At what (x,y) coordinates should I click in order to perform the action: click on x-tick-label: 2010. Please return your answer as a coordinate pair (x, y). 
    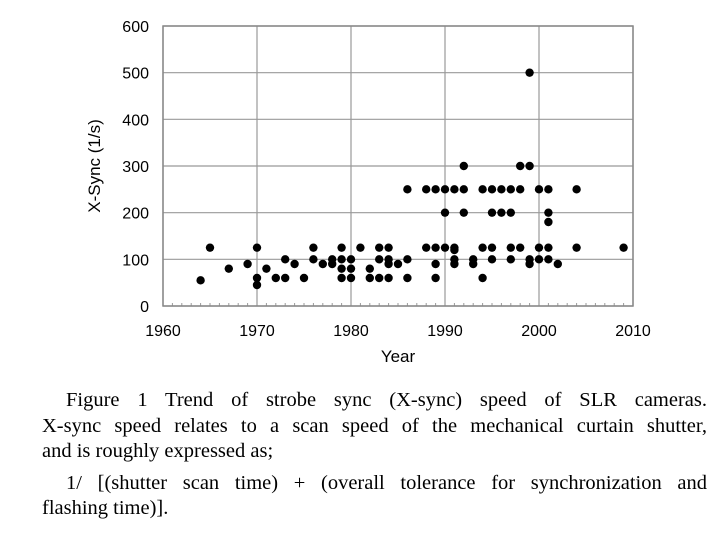
    Looking at the image, I should click on (633, 331).